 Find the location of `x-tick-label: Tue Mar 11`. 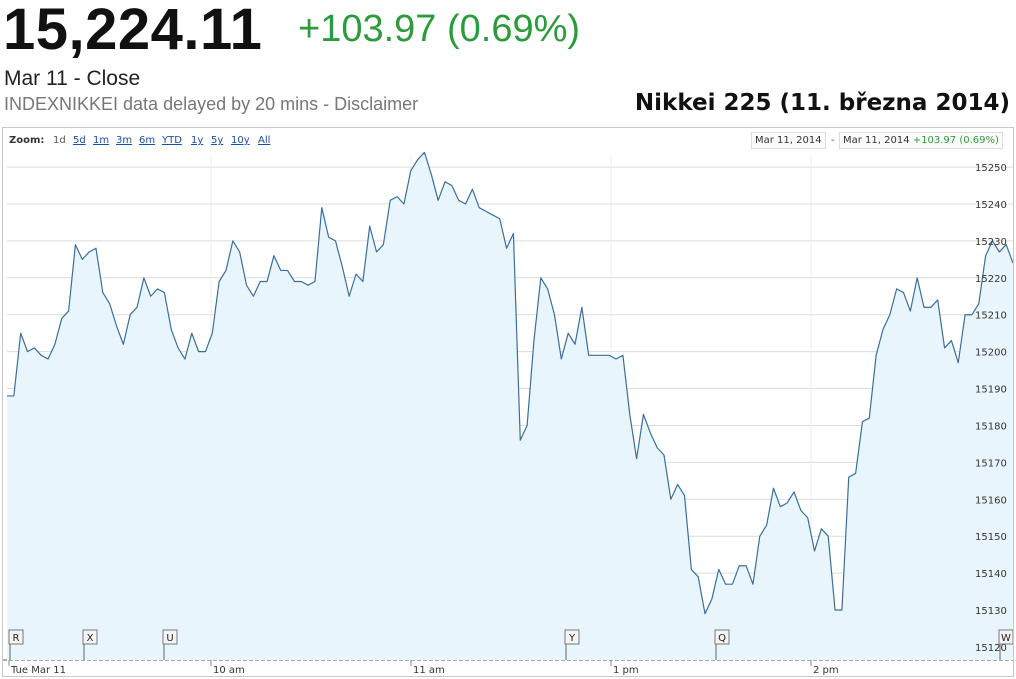

x-tick-label: Tue Mar 11 is located at coordinates (38, 670).